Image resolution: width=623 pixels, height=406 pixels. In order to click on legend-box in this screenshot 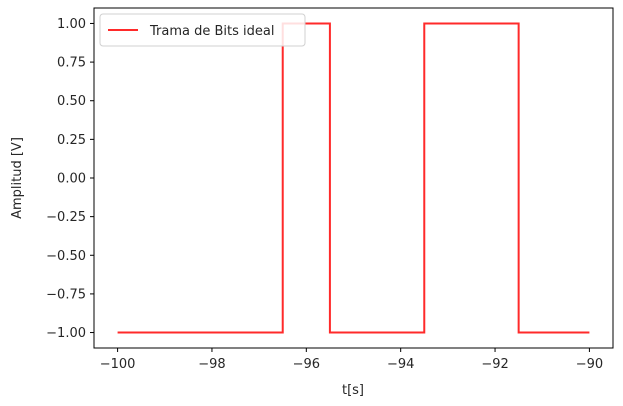, I will do `click(202, 30)`.